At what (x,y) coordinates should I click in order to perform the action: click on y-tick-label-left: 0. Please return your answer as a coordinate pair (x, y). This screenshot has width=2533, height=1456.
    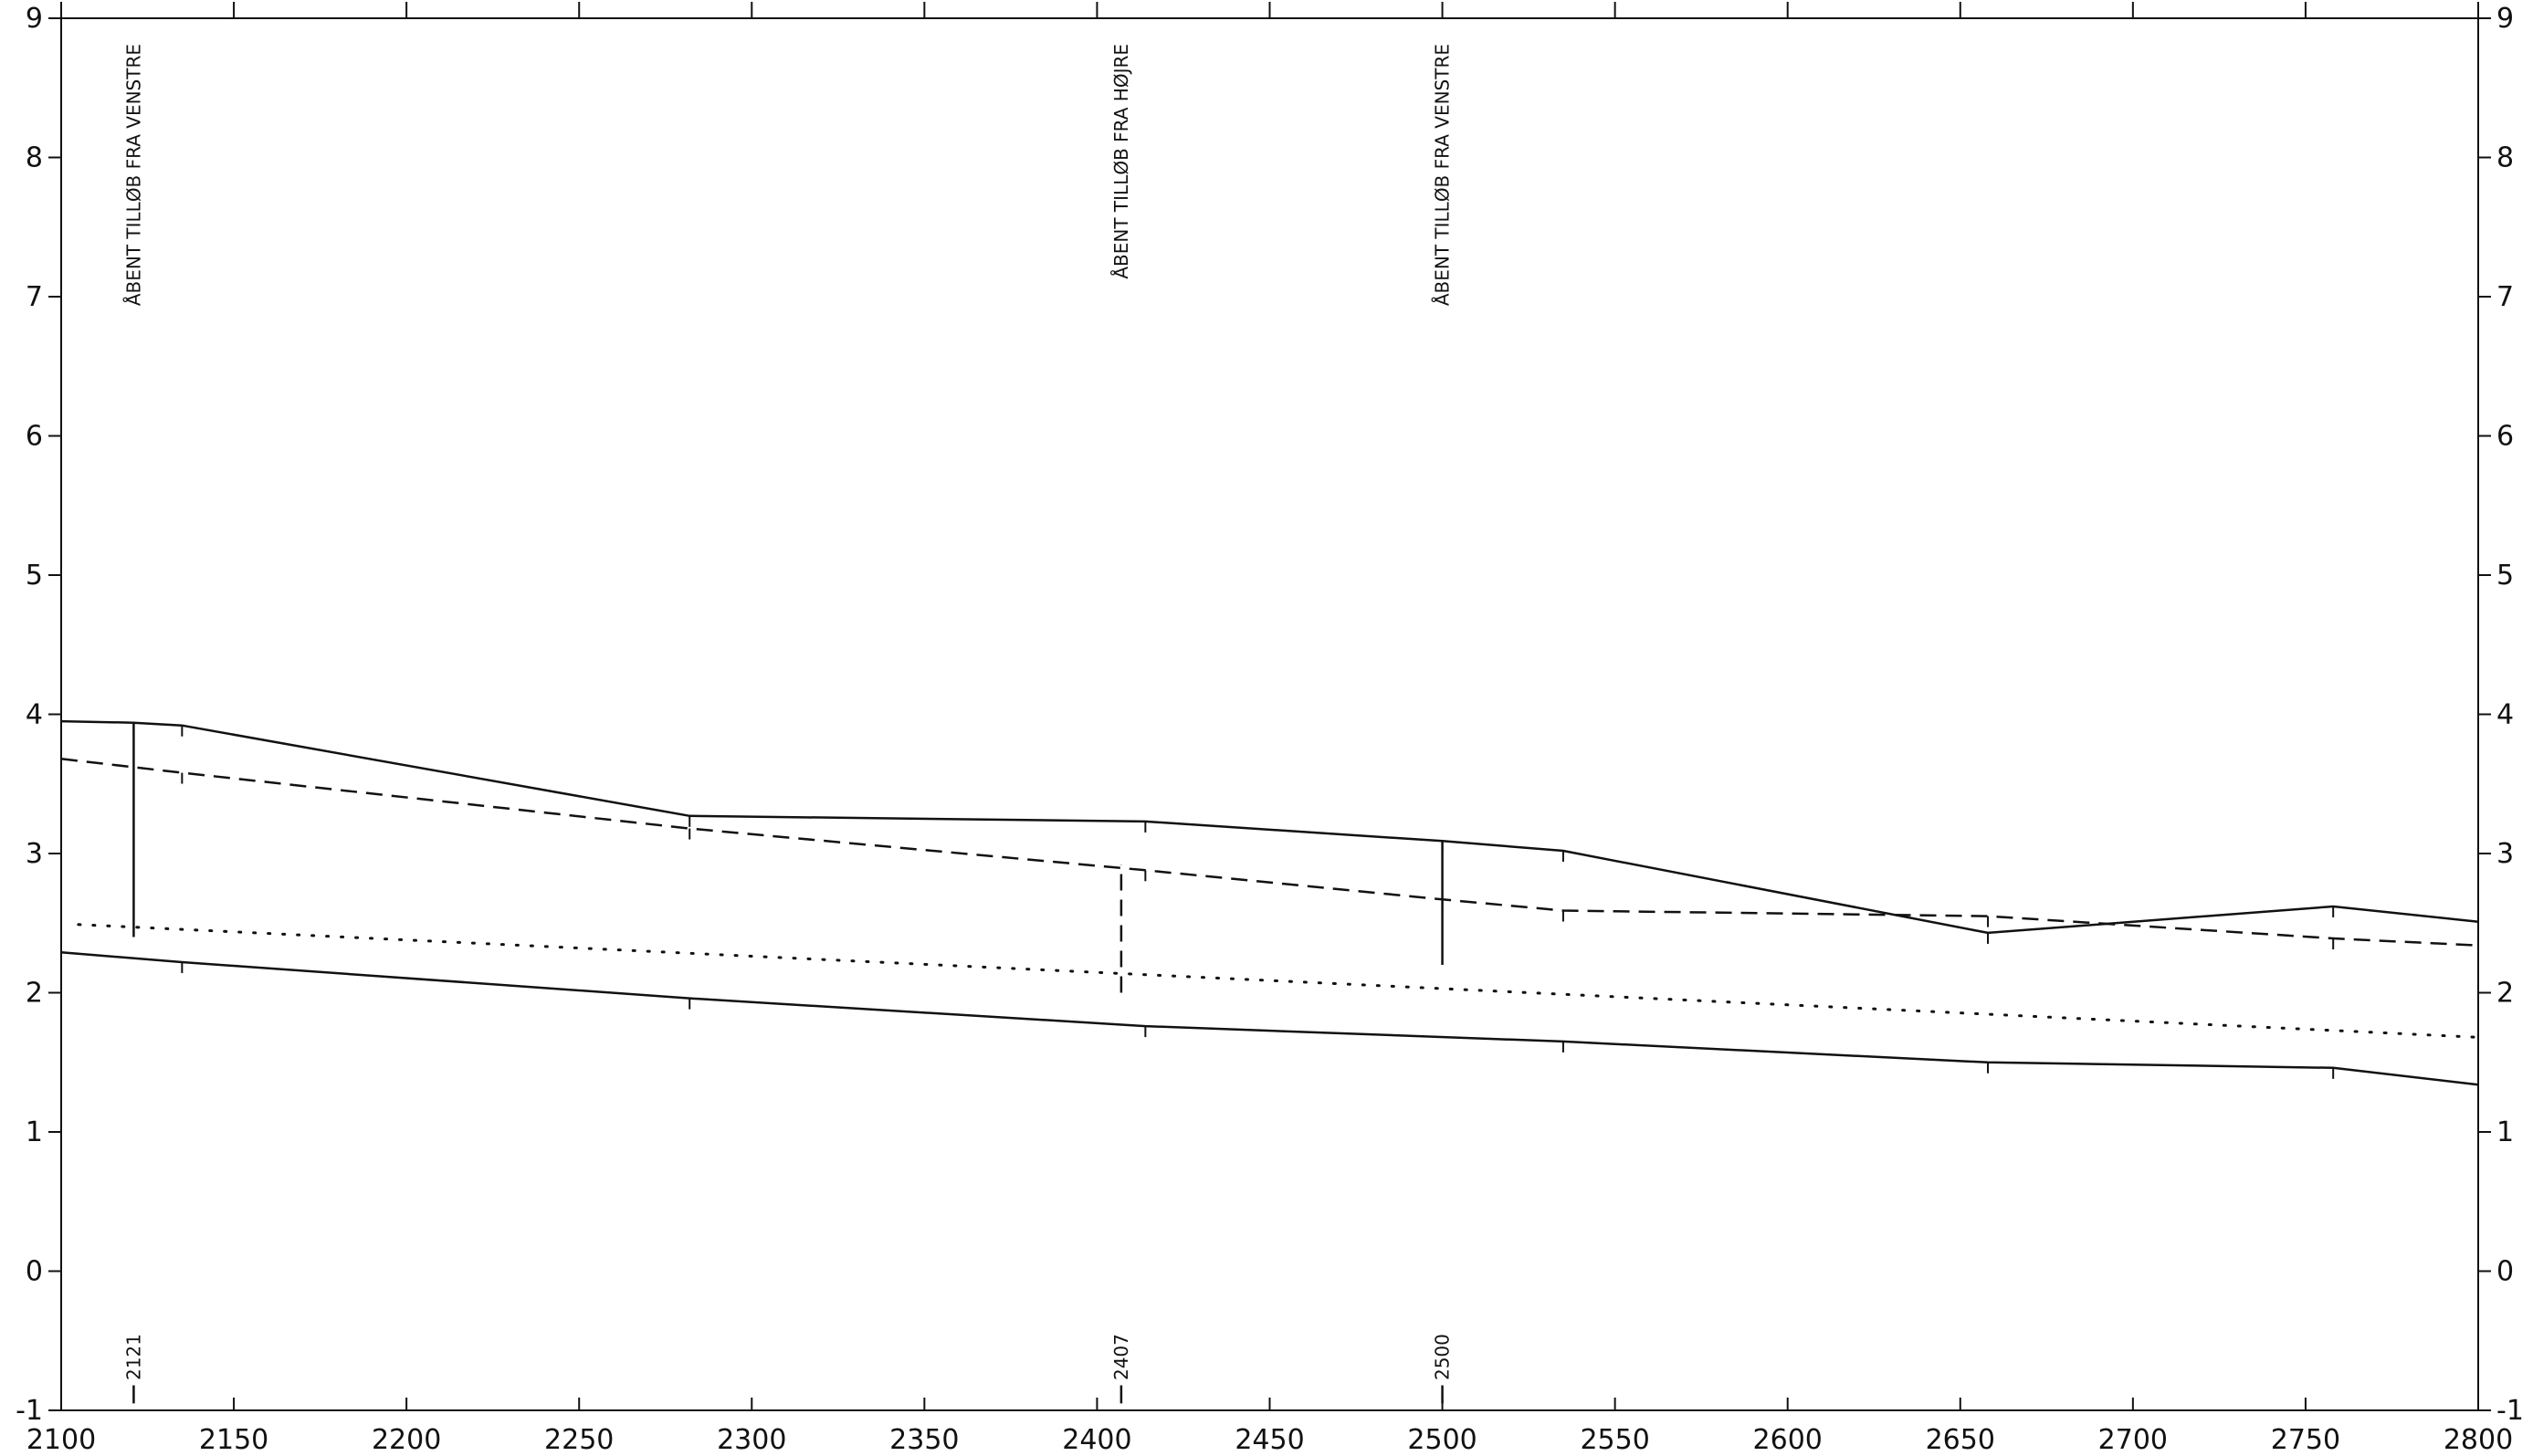
    Looking at the image, I should click on (34, 1272).